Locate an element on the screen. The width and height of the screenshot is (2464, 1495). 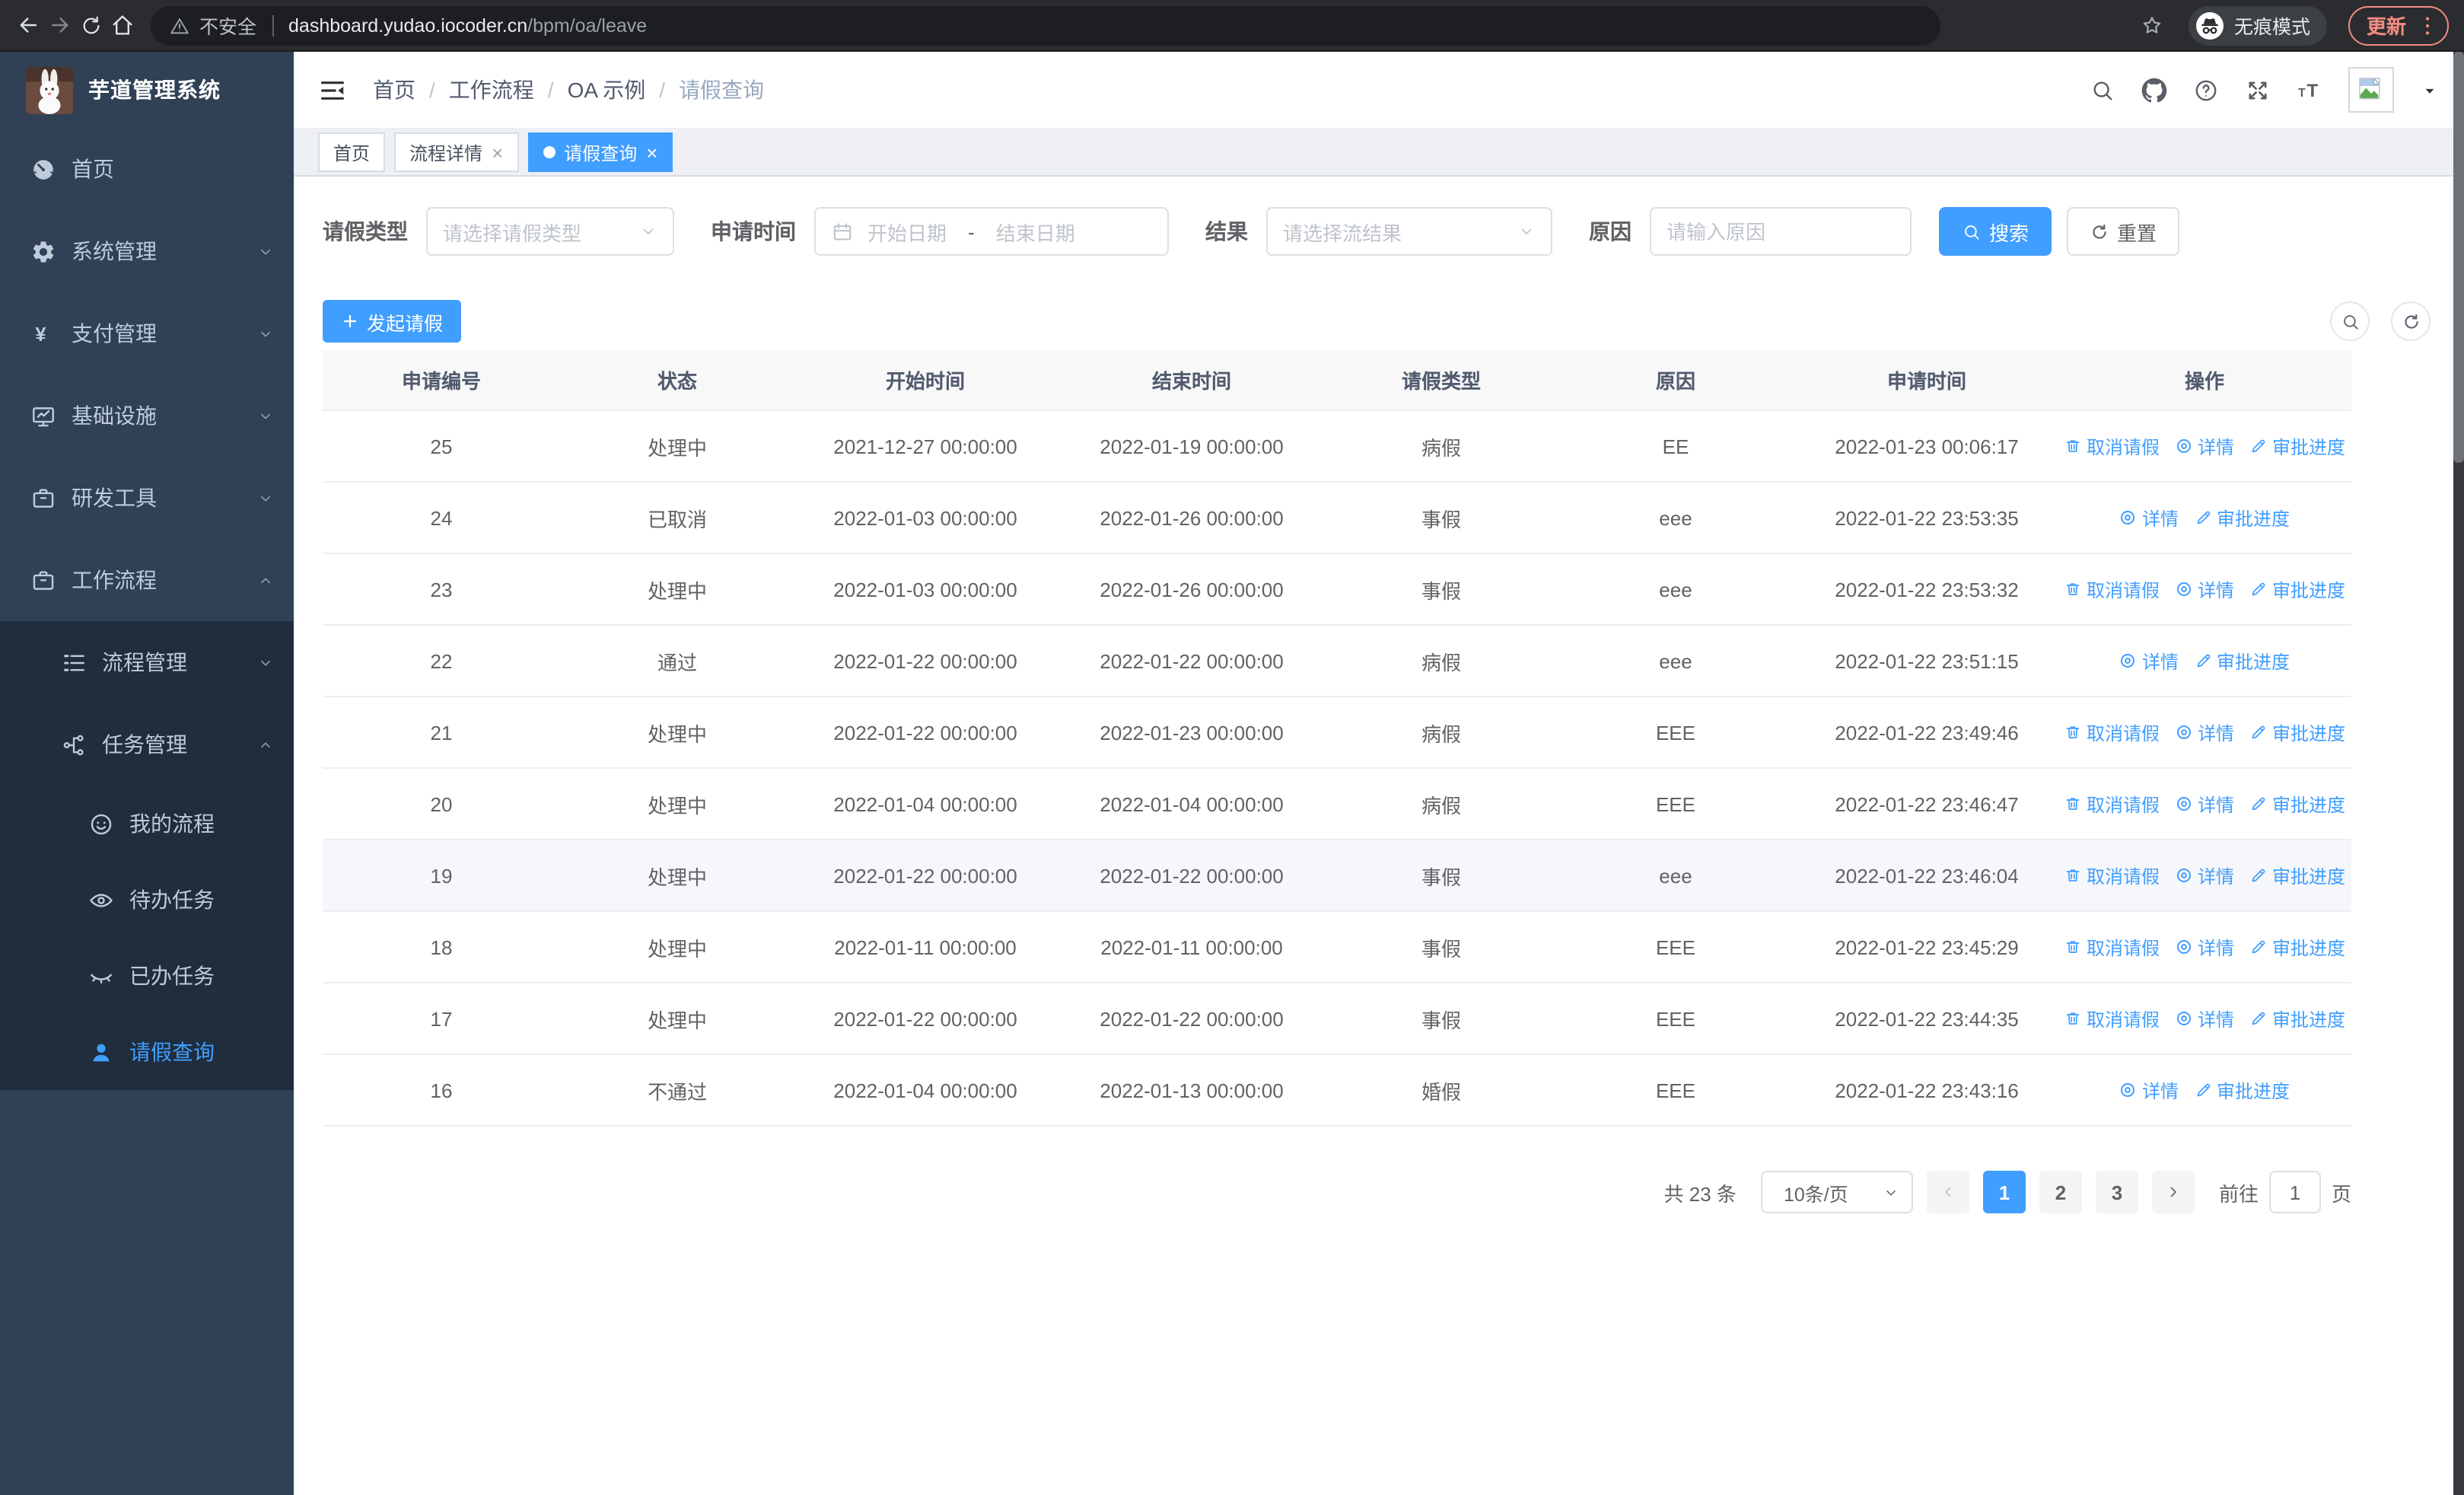
collapse-sidebar-icon is located at coordinates (332, 90).